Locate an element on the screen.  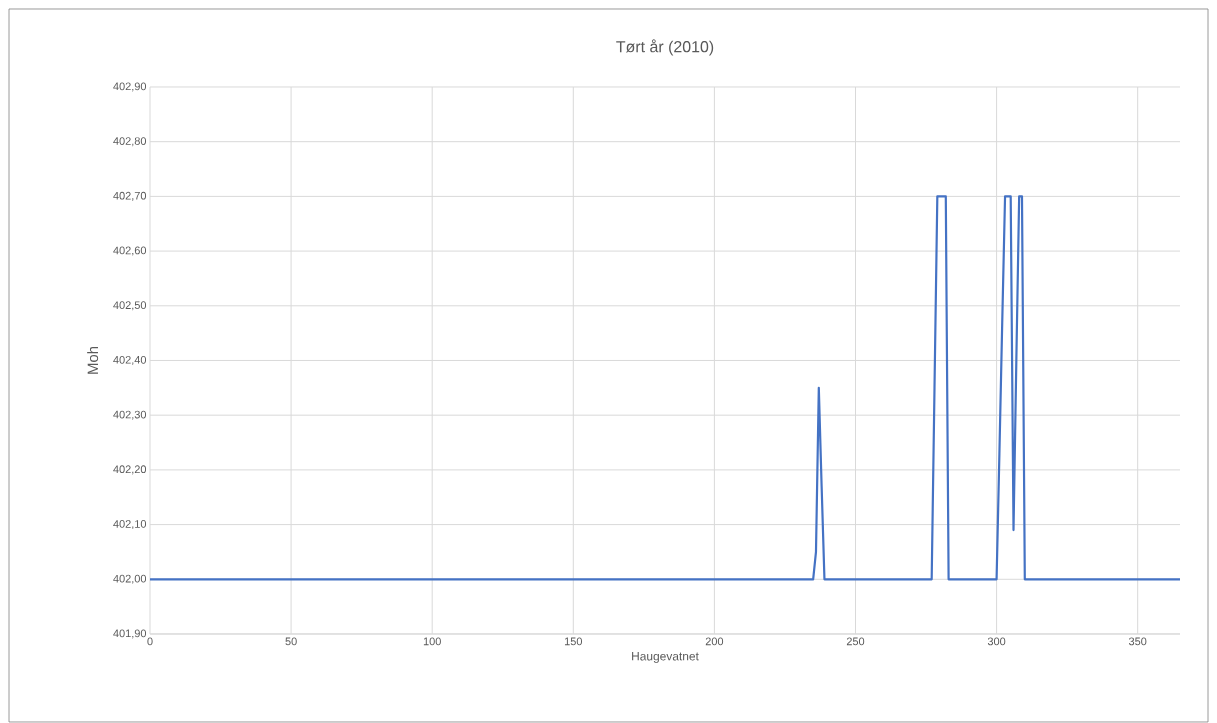
y-tick-label: 402,10 is located at coordinates (130, 525).